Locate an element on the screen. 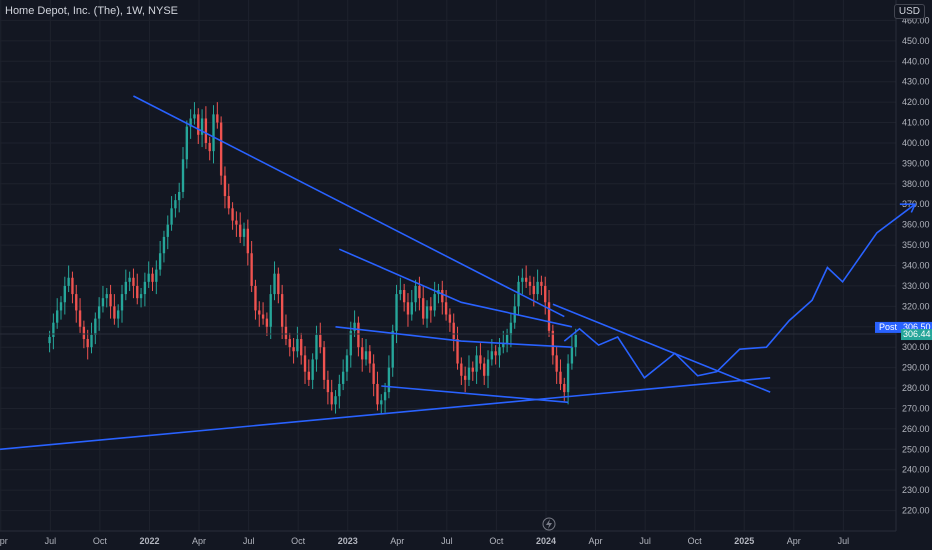 The height and width of the screenshot is (550, 932). y-tick-label: 380.00 is located at coordinates (916, 184).